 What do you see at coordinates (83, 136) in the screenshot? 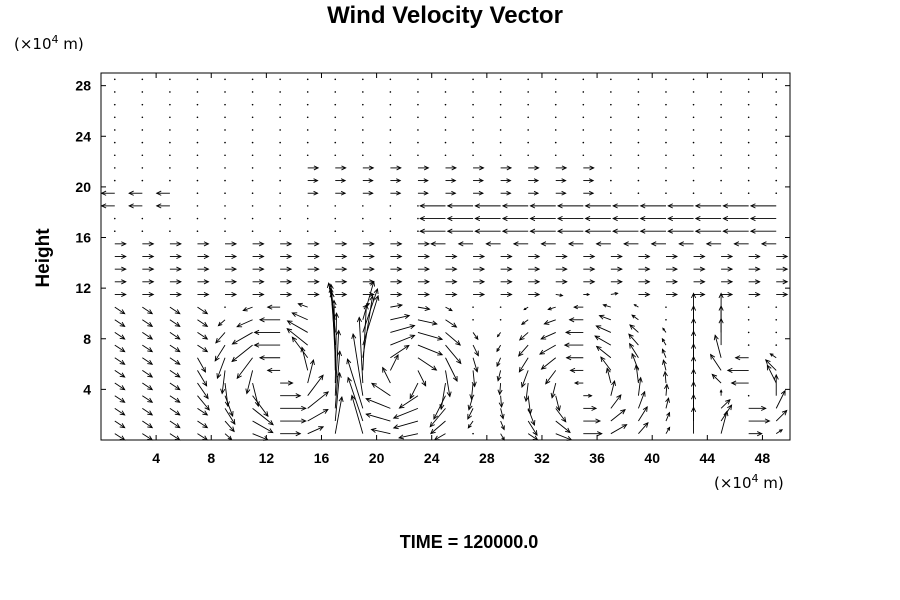
I see `y-tick-label: 24` at bounding box center [83, 136].